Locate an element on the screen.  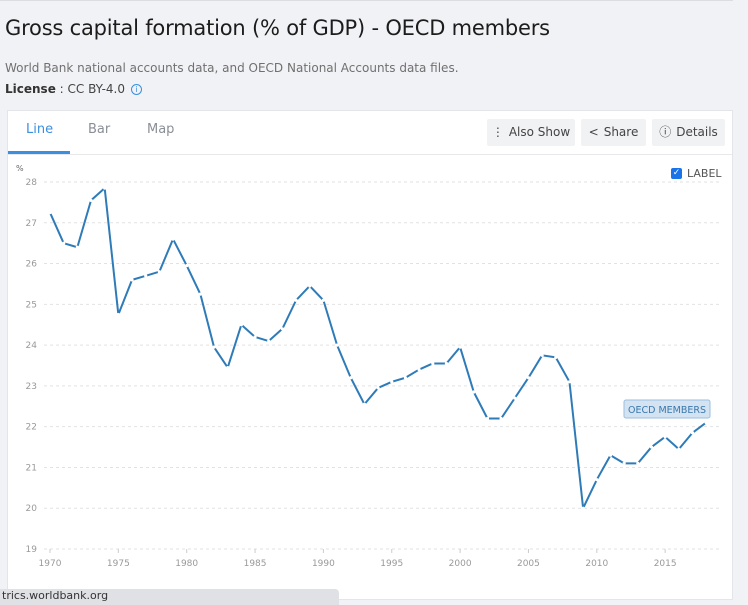
y-tick-label: 25 is located at coordinates (31, 305).